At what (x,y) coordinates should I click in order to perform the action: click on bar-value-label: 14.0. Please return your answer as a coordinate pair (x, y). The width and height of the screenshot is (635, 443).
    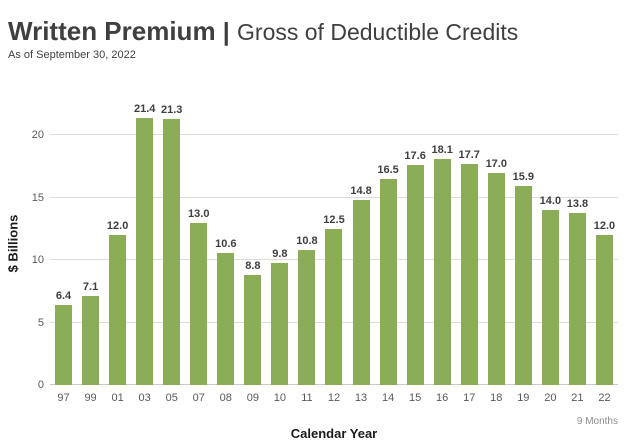
    Looking at the image, I should click on (550, 201).